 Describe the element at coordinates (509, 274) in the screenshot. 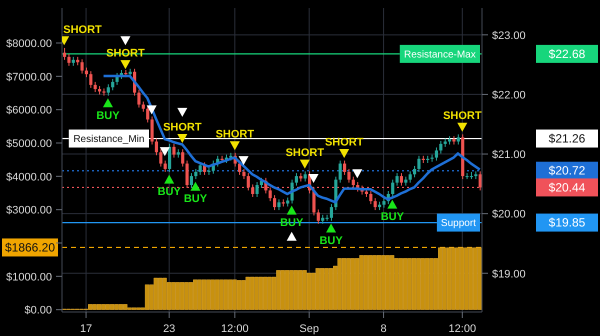

I see `y2-tick-label: $19.00` at that location.